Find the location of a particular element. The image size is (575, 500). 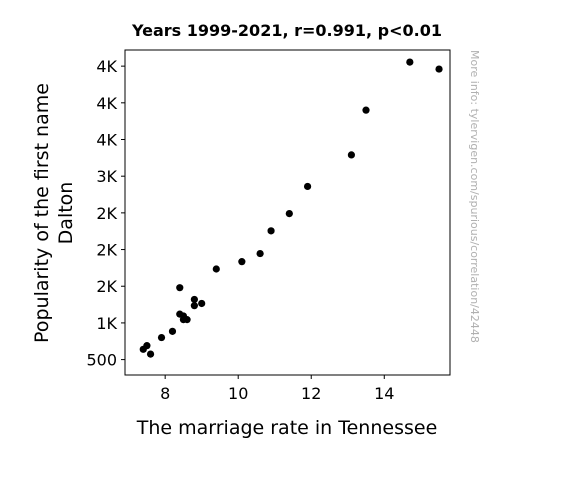

y-tick-label: 3K is located at coordinates (106, 176).